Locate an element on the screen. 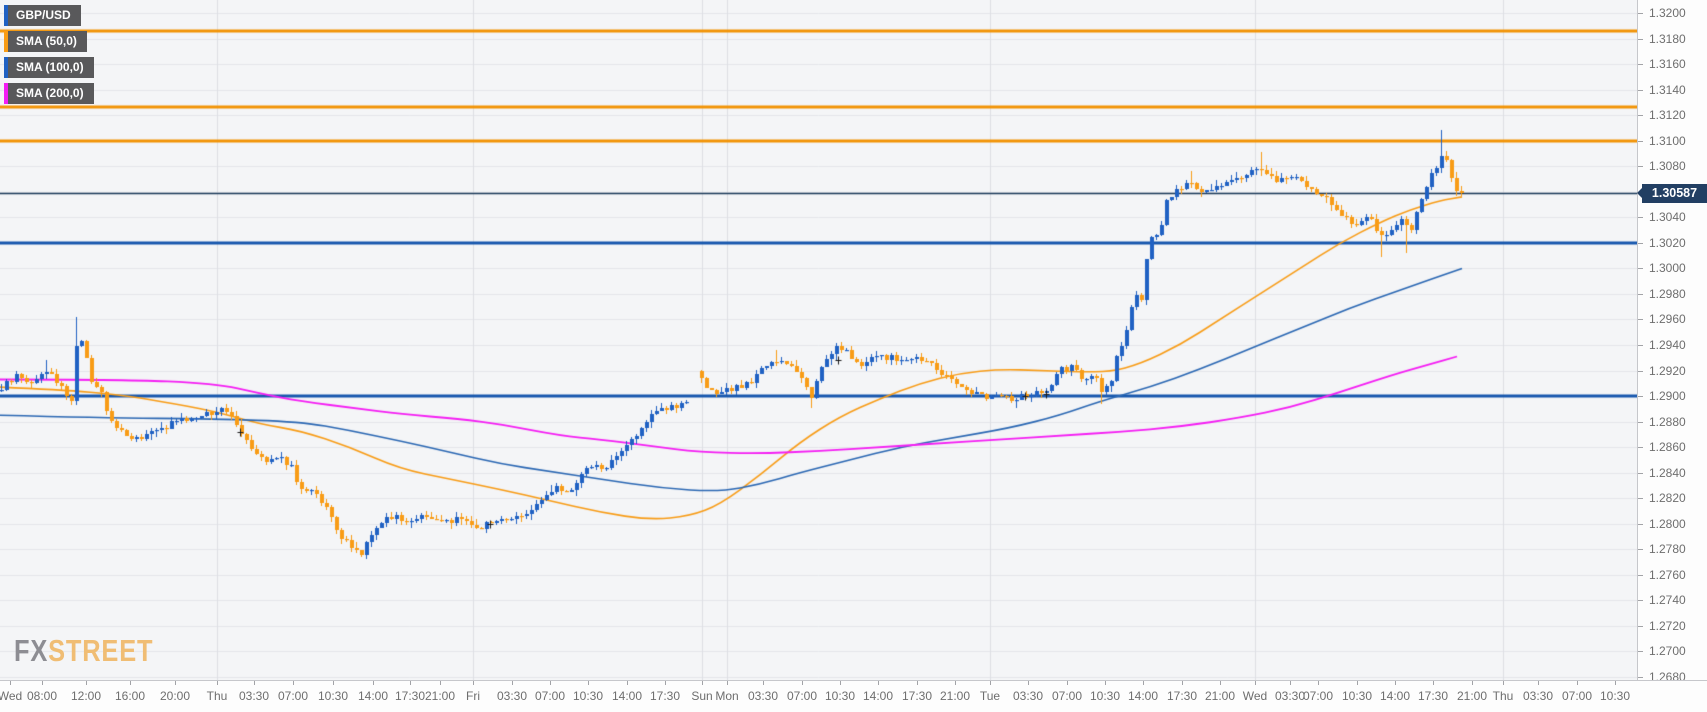 The width and height of the screenshot is (1707, 712). time-axis-label: Fri is located at coordinates (473, 696).